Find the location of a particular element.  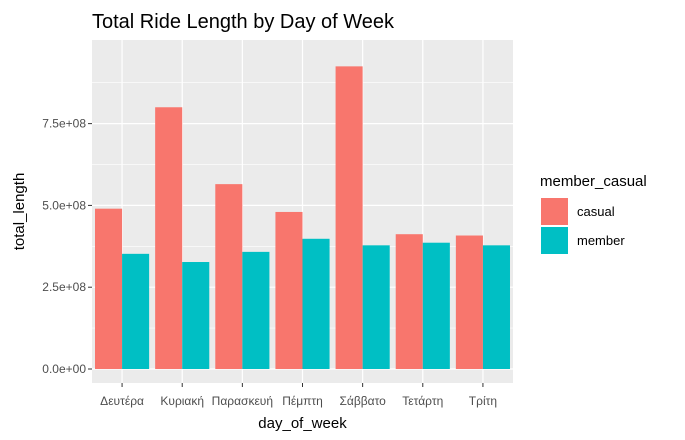

y-tick-label: 5.0e+08 is located at coordinates (64, 205).